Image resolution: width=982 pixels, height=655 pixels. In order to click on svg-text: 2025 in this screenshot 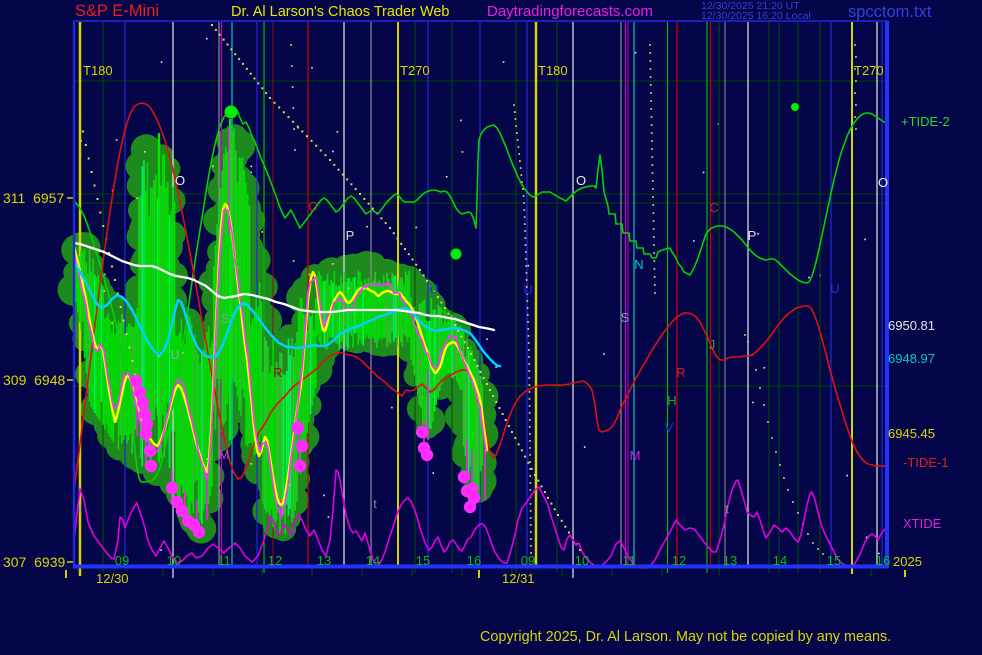, I will do `click(907, 561)`.